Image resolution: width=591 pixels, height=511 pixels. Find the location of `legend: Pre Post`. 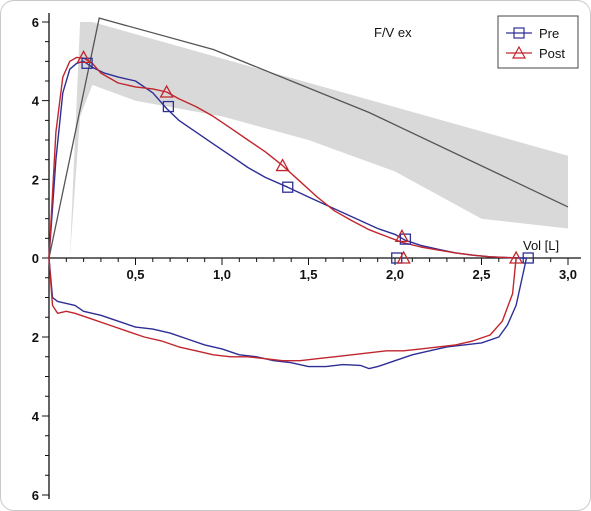

legend: Pre Post is located at coordinates (538, 42).